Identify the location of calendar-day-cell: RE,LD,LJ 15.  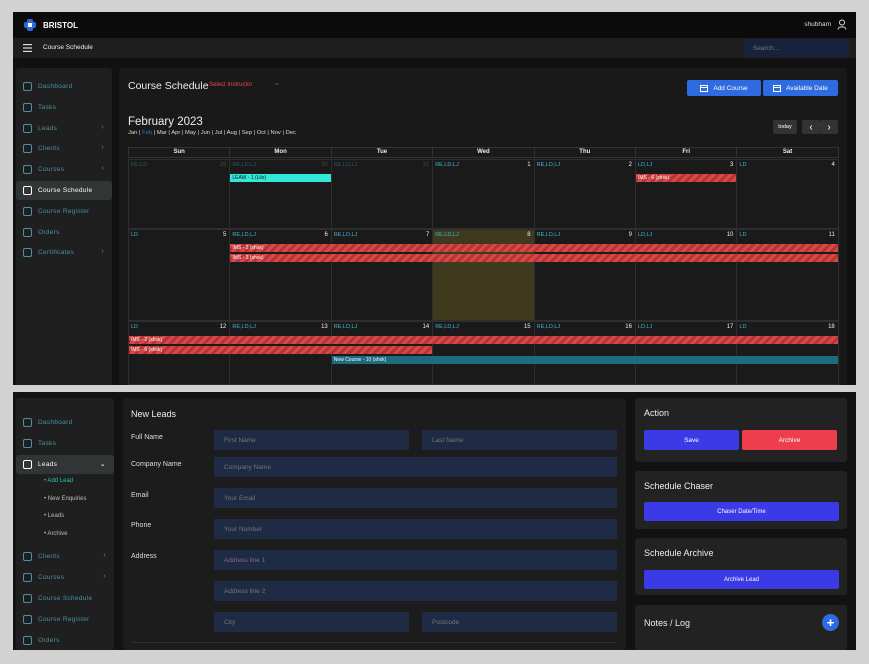
(483, 353).